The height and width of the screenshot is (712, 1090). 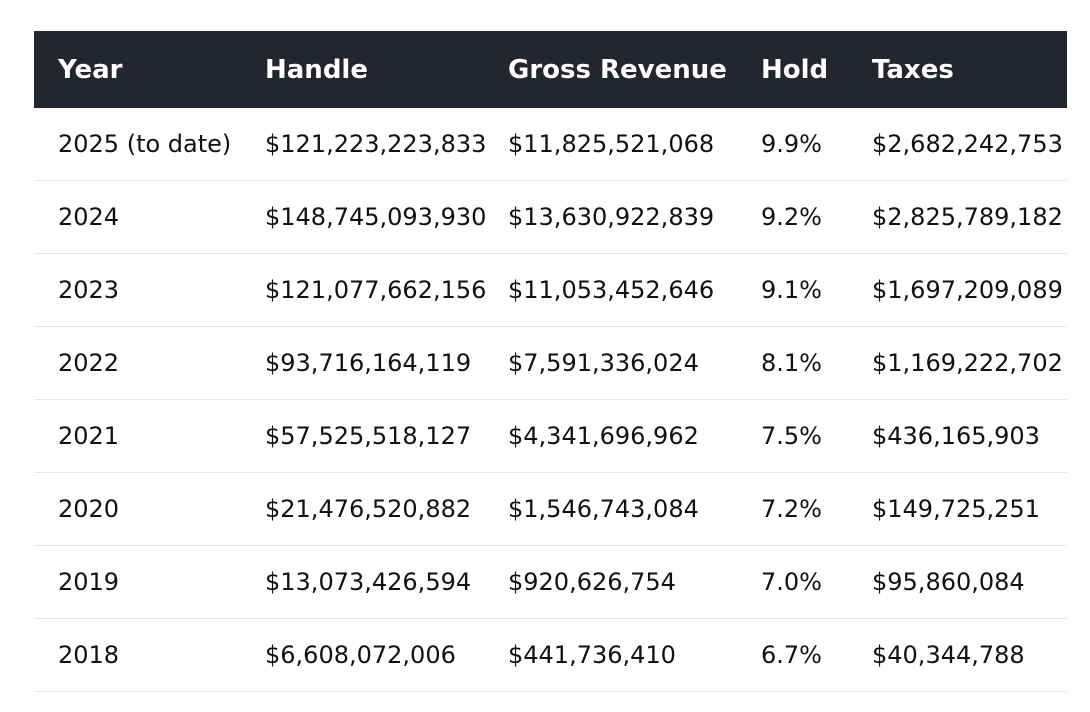 I want to click on column-header: Taxes, so click(x=957, y=69).